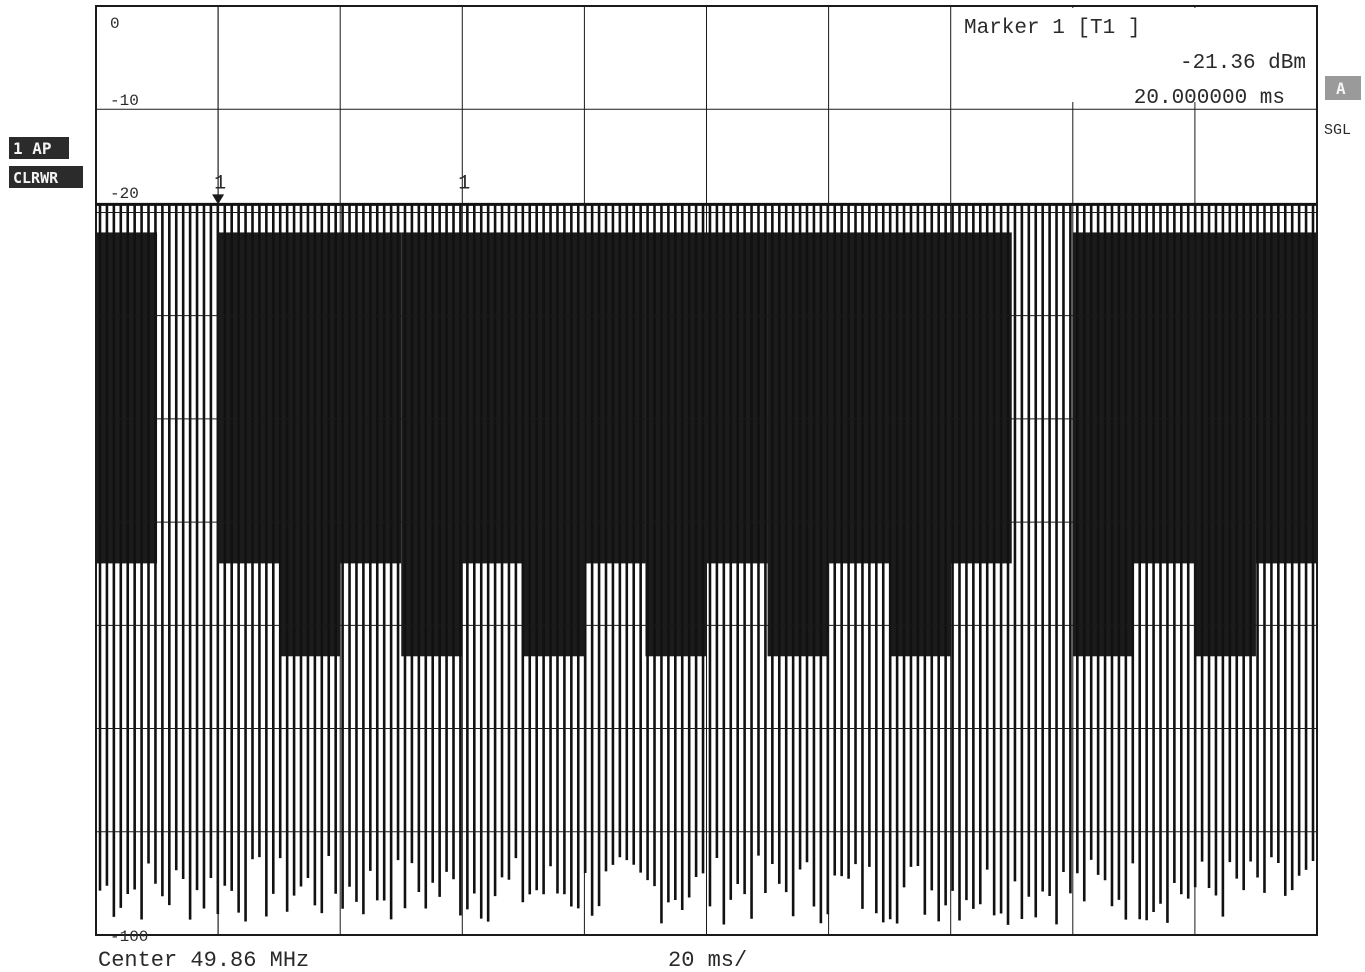  What do you see at coordinates (1136, 59) in the screenshot?
I see `marker-readout: Marker 1 [T1 ] -21.36 dBm 20.000000 ms` at bounding box center [1136, 59].